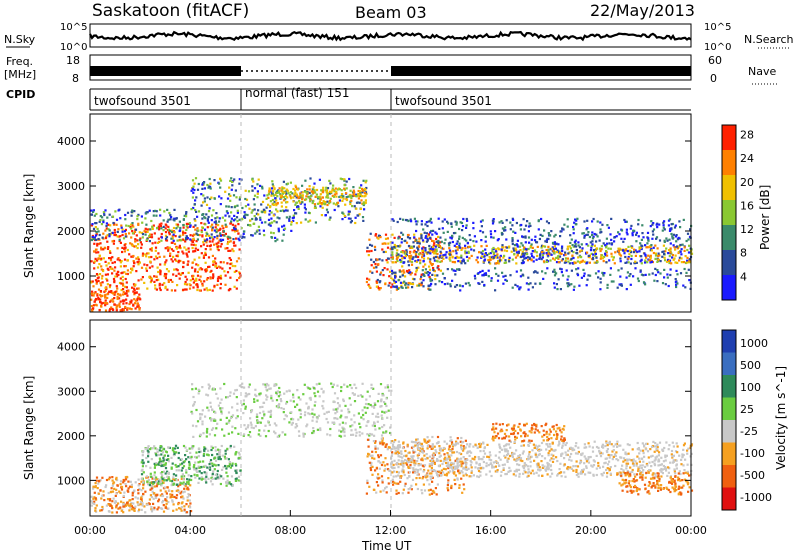  I want to click on freq-band-a, so click(165, 71).